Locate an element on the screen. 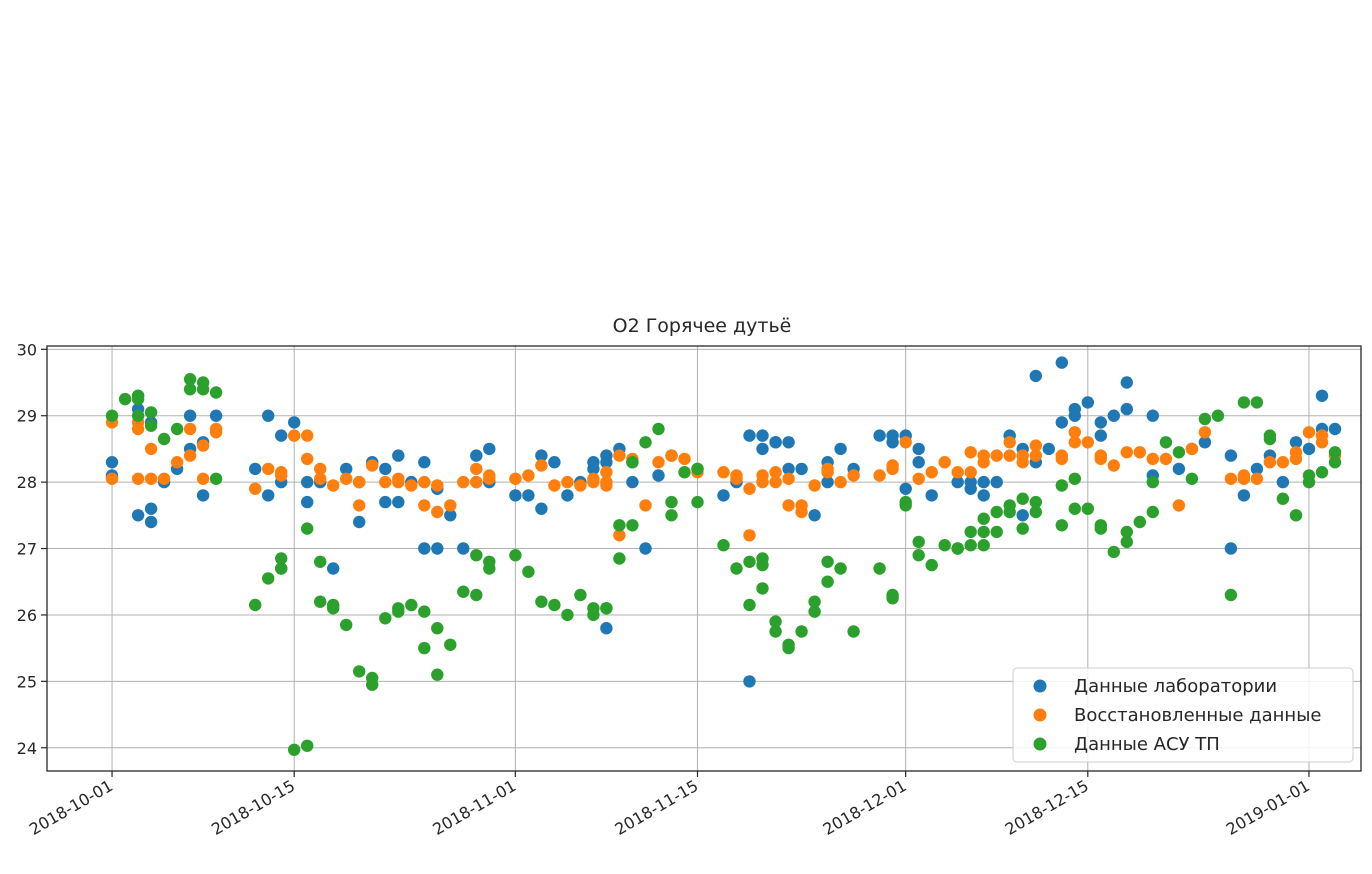 The width and height of the screenshot is (1372, 874). y-tick-label: 26 is located at coordinates (27, 615).